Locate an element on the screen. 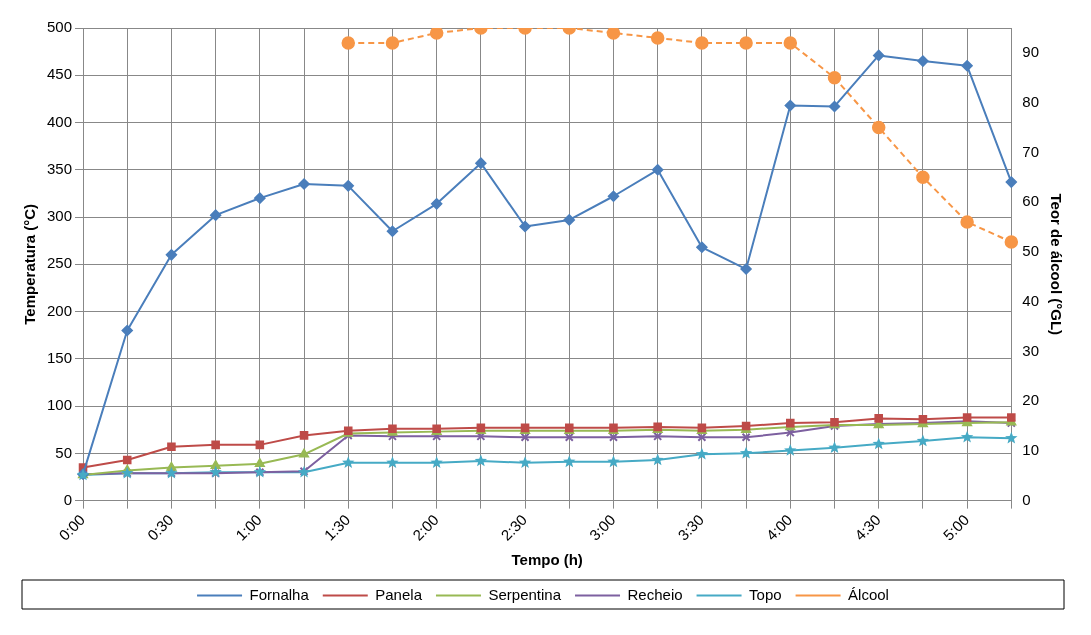 The height and width of the screenshot is (635, 1091). y2-tick-label: 90 is located at coordinates (1030, 52).